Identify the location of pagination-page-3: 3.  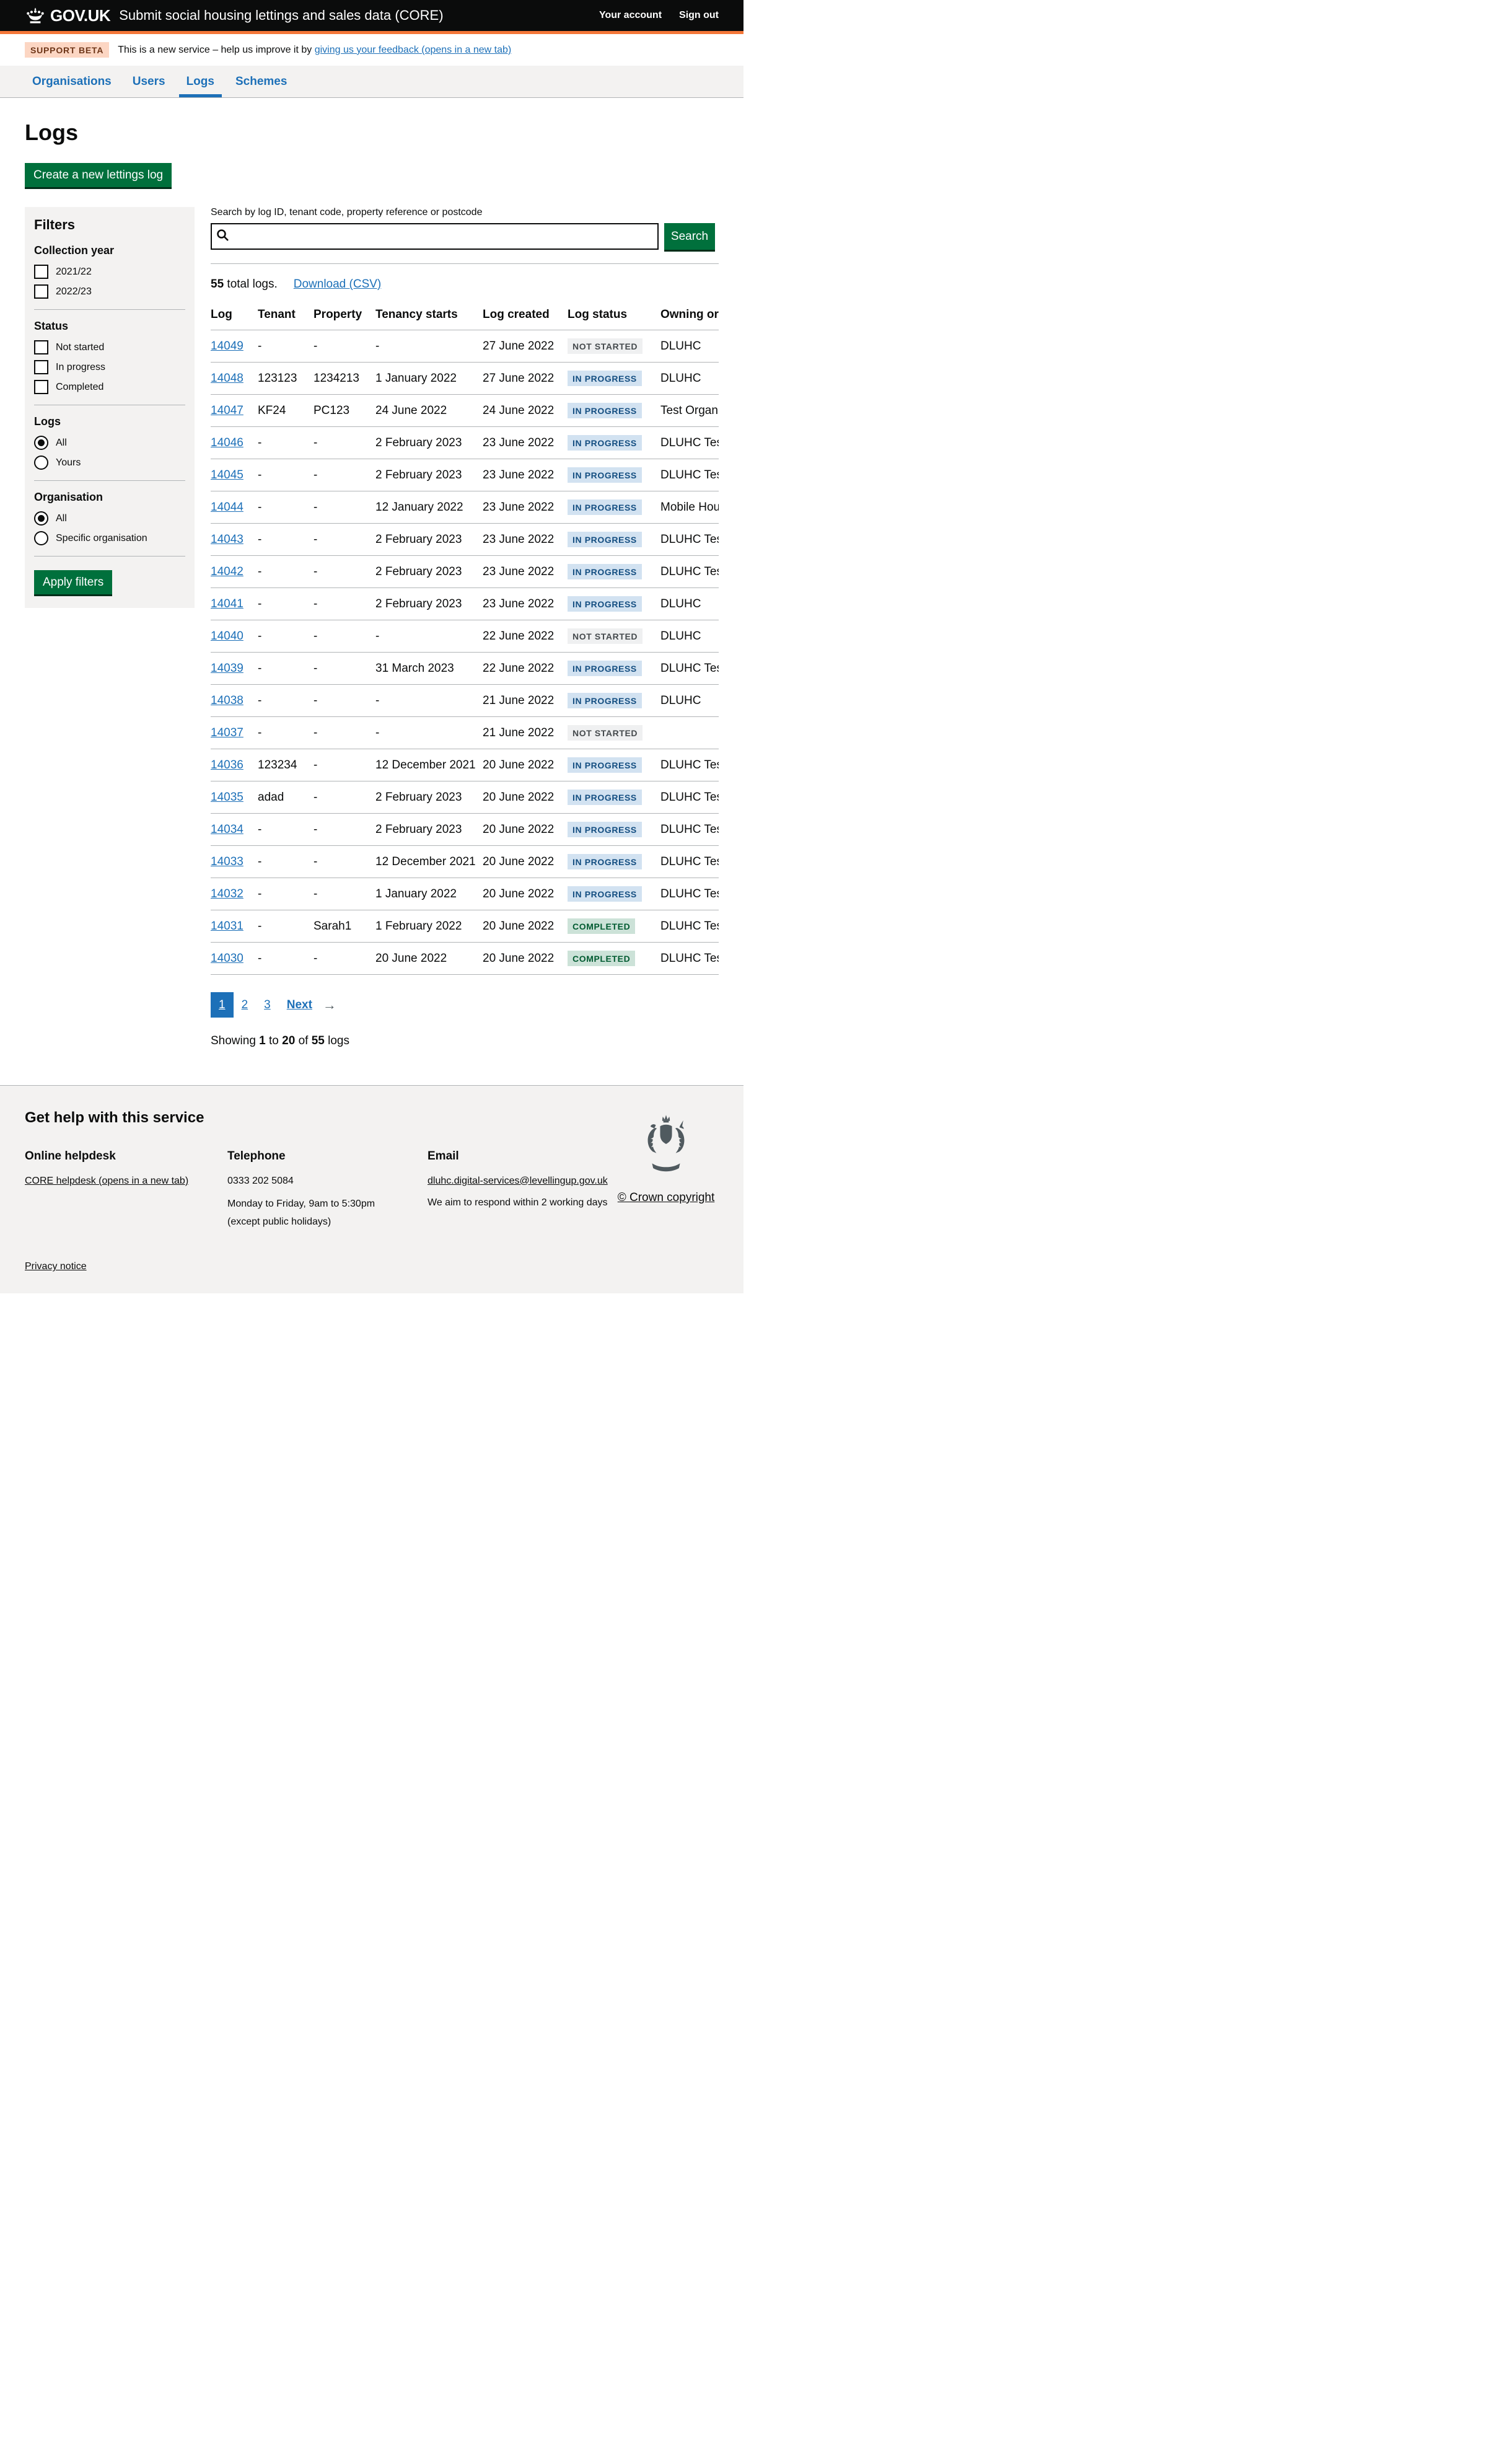
(268, 1004).